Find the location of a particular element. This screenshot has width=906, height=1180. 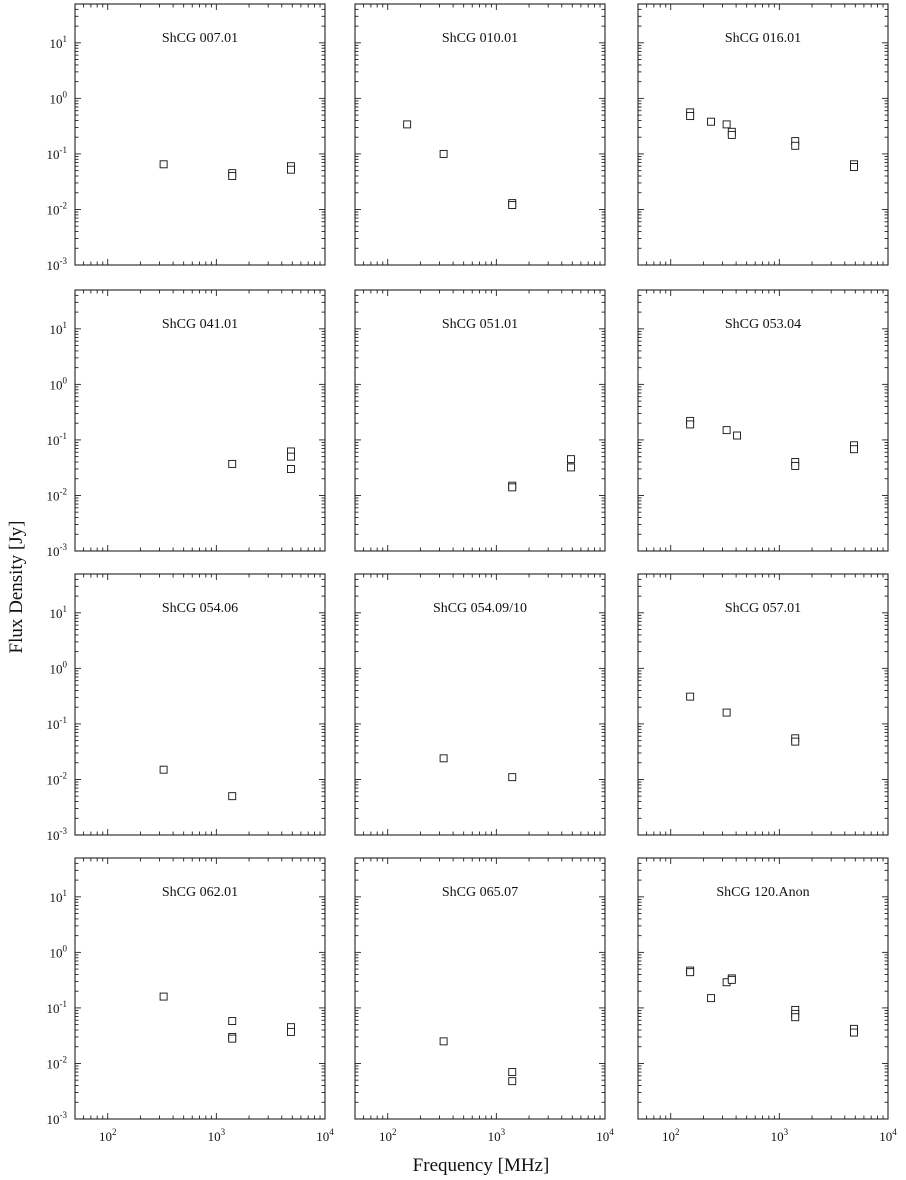

panel-title: ShCG 065.07 is located at coordinates (480, 892).